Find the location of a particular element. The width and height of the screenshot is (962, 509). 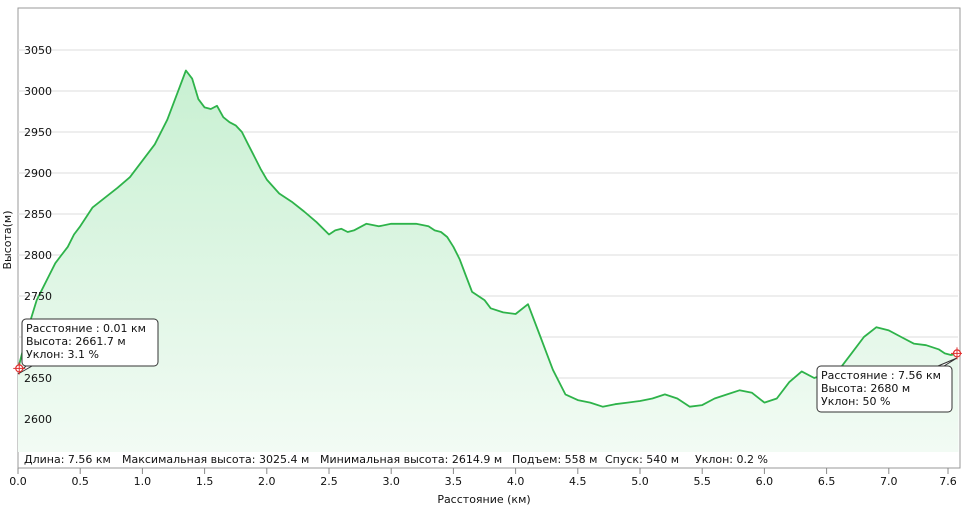

x-tick-label-7.0: 7.0 is located at coordinates (889, 481).